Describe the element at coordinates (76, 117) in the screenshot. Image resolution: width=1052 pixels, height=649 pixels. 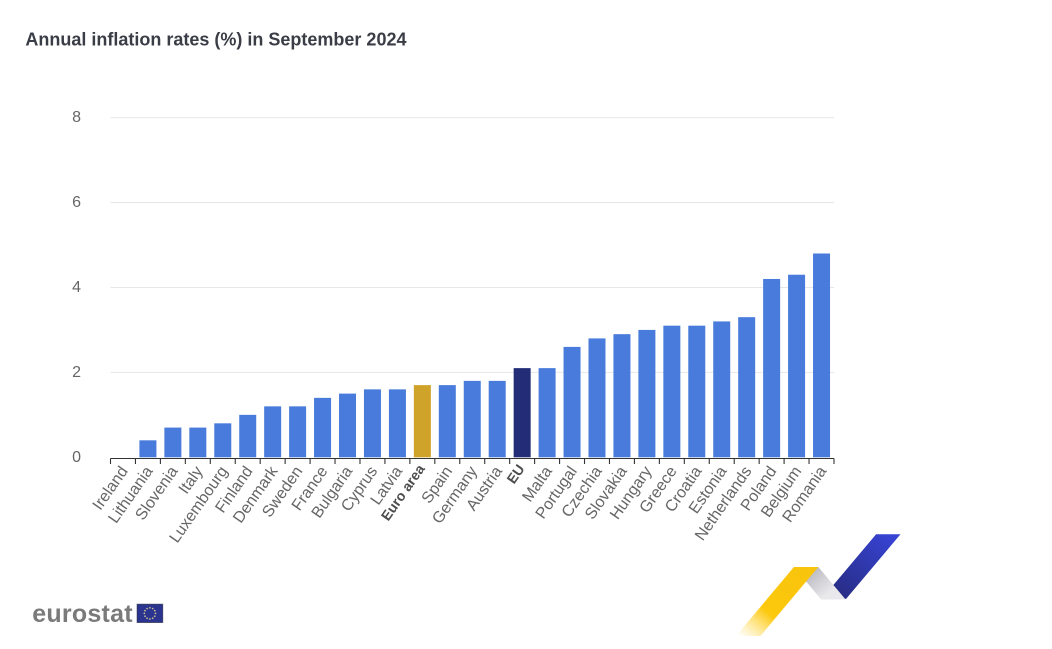
I see `svg-text: 8` at that location.